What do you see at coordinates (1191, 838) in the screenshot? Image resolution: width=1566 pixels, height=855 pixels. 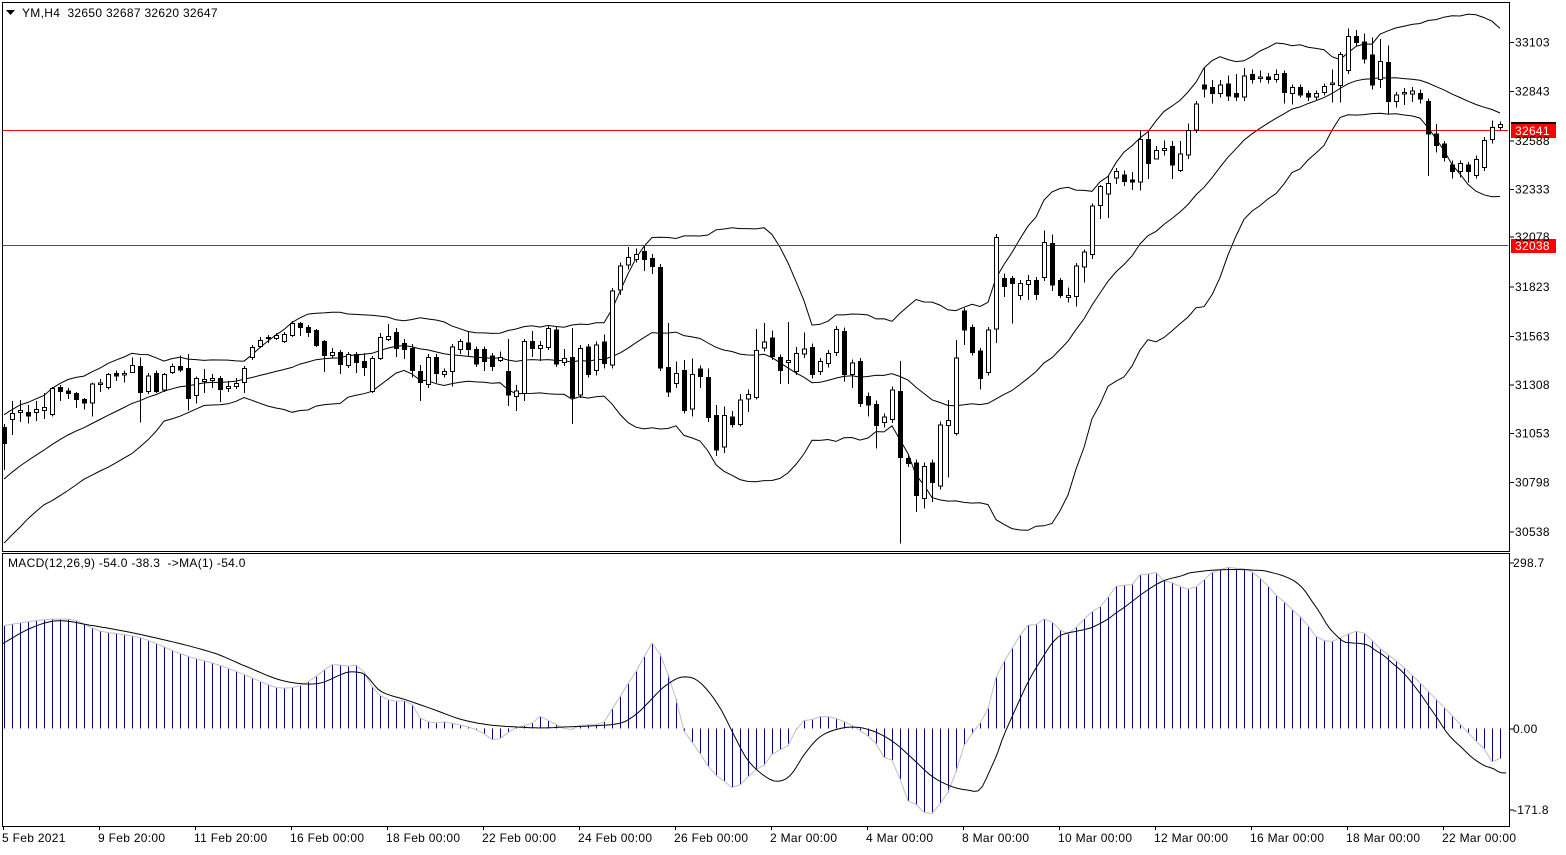 I see `svg-text: 12 Mar 00:00` at bounding box center [1191, 838].